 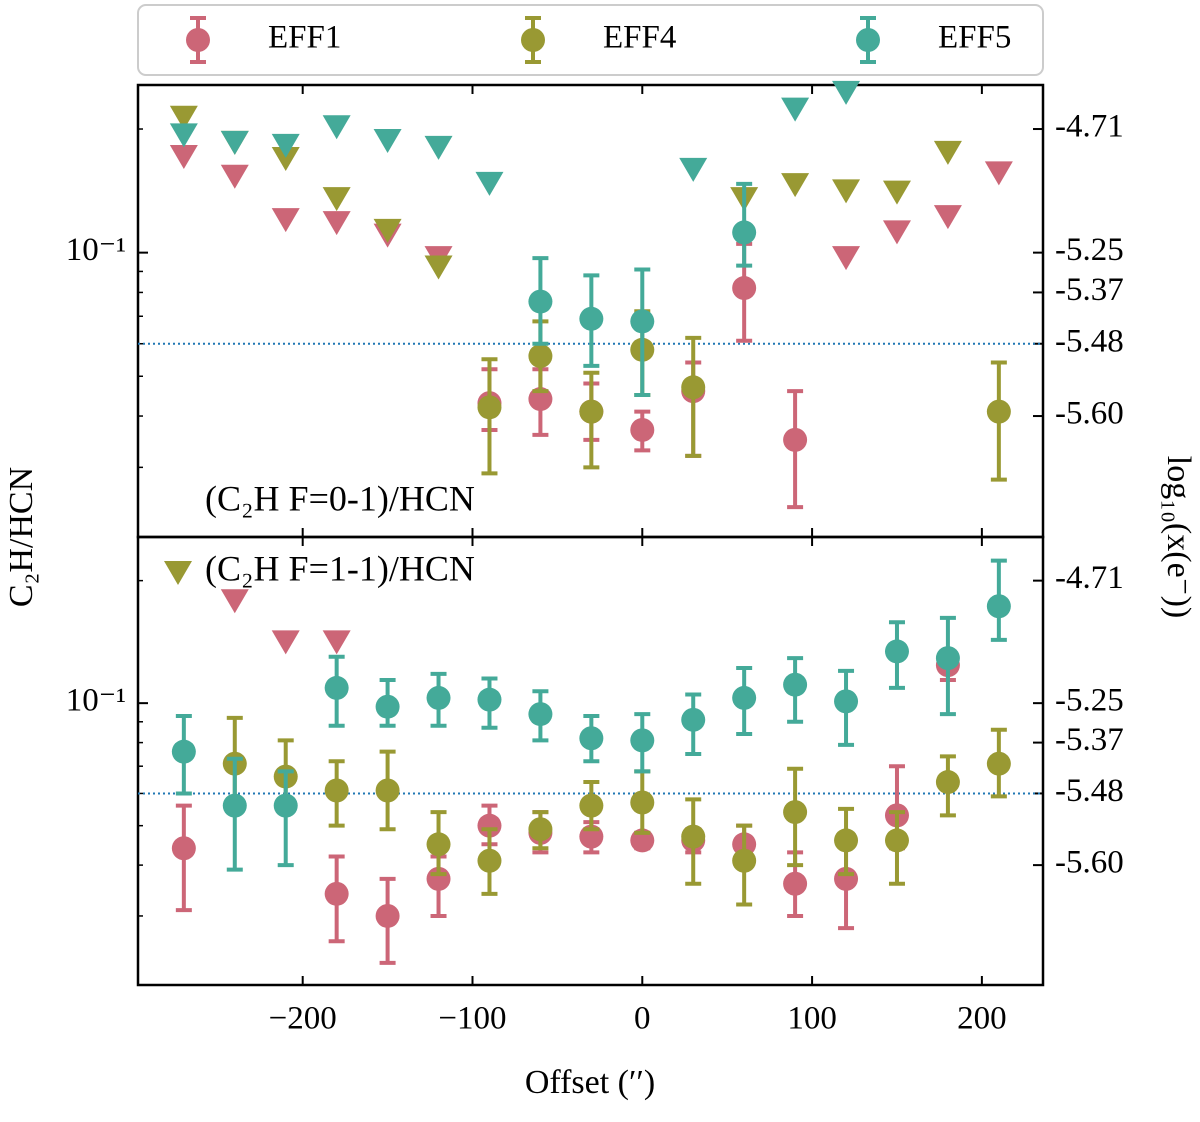 I want to click on y-tick-label: 10⁻¹, so click(x=96, y=250).